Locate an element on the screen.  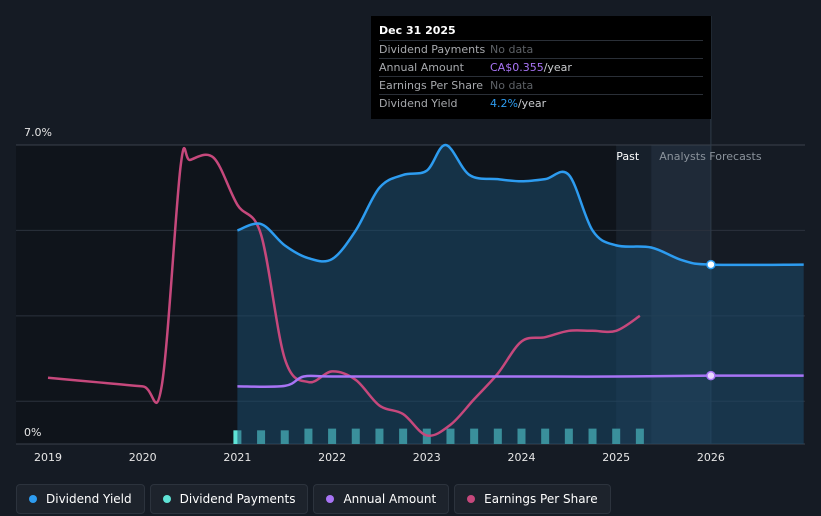
y-tick-label: 0% is located at coordinates (32, 432).